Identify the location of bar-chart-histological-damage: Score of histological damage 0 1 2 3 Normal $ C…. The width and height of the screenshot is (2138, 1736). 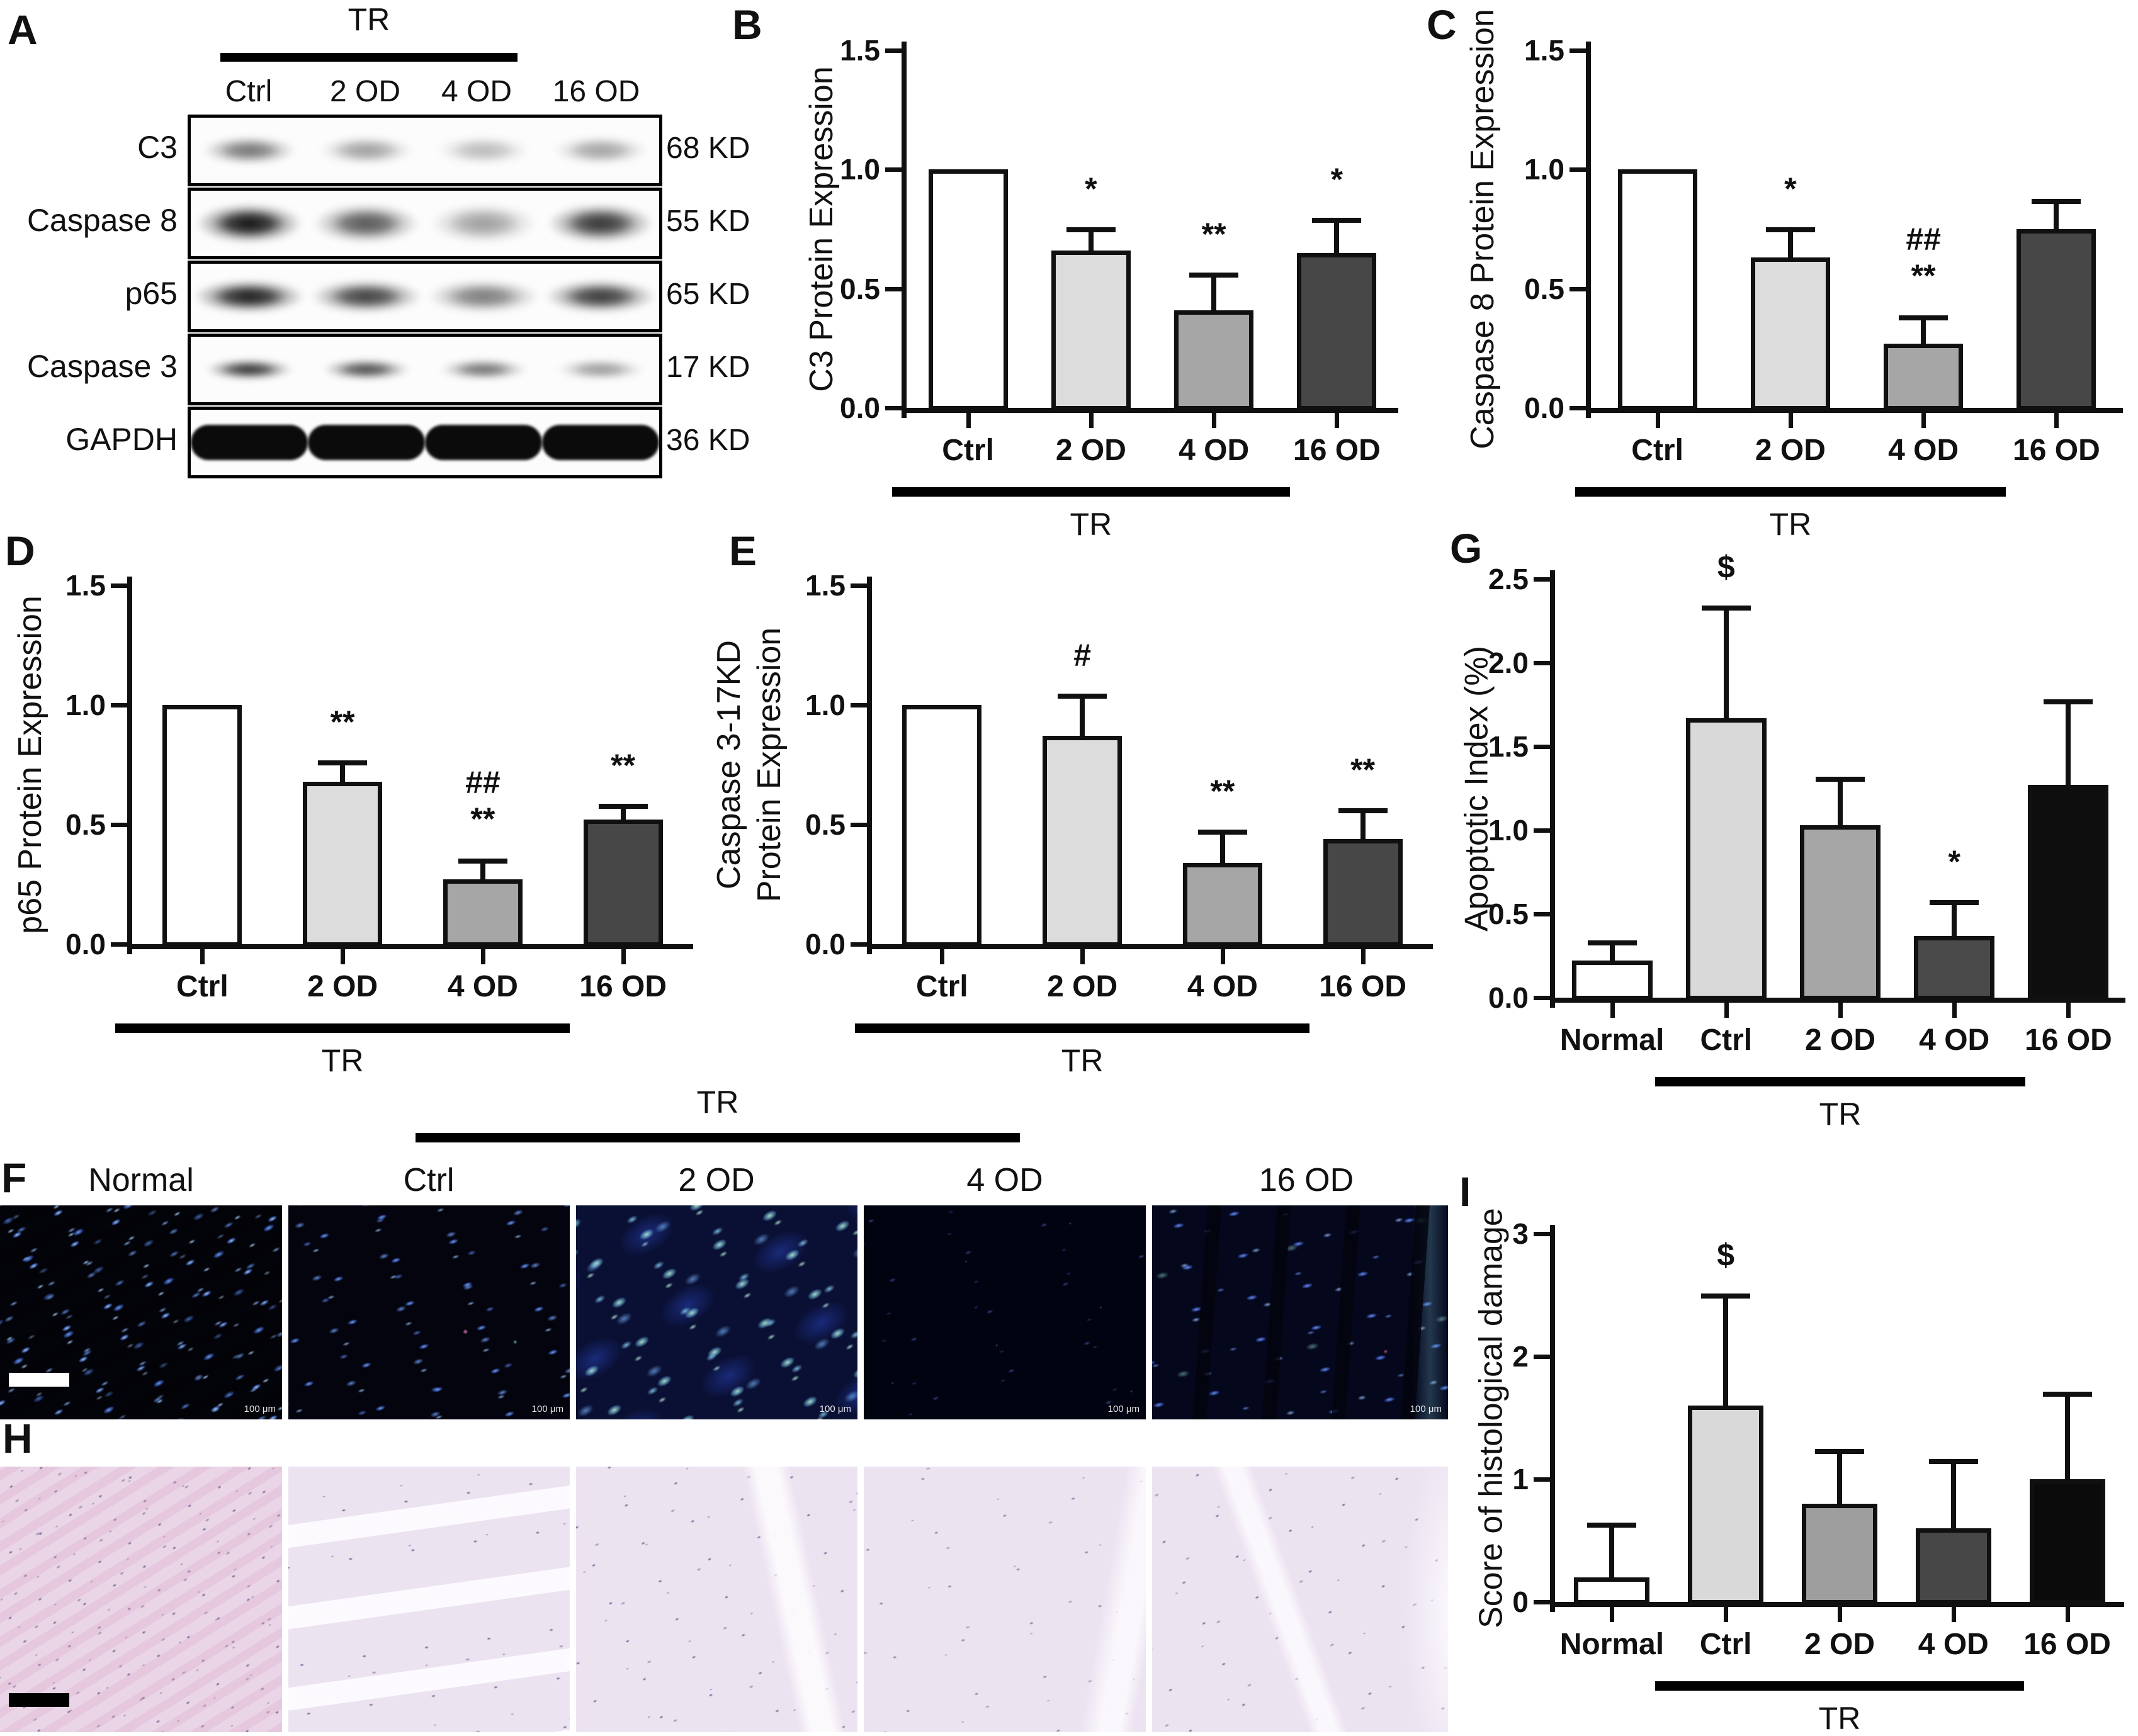
(1800, 1452).